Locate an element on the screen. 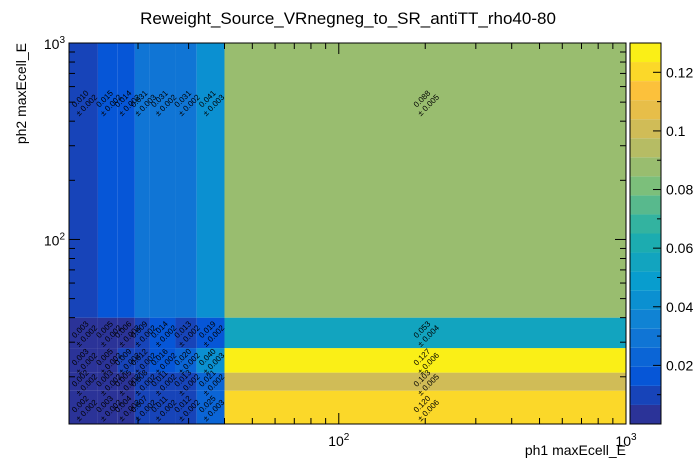 The height and width of the screenshot is (472, 696). colorbar-tick-label: 0.1 is located at coordinates (676, 131).